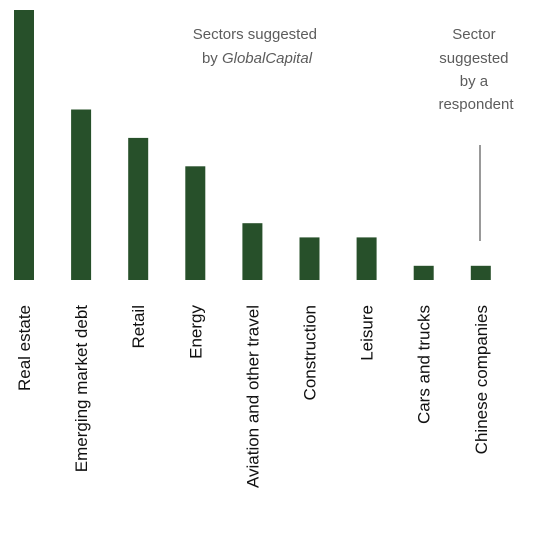 This screenshot has width=534, height=535. What do you see at coordinates (252, 251) in the screenshot?
I see `bar-aviation-and-other-travel` at bounding box center [252, 251].